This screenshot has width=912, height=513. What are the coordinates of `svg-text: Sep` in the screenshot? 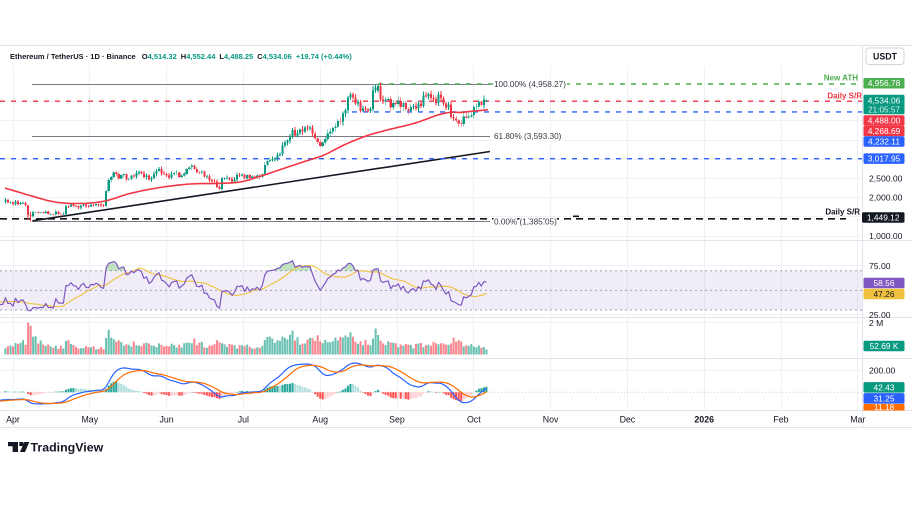 It's located at (397, 420).